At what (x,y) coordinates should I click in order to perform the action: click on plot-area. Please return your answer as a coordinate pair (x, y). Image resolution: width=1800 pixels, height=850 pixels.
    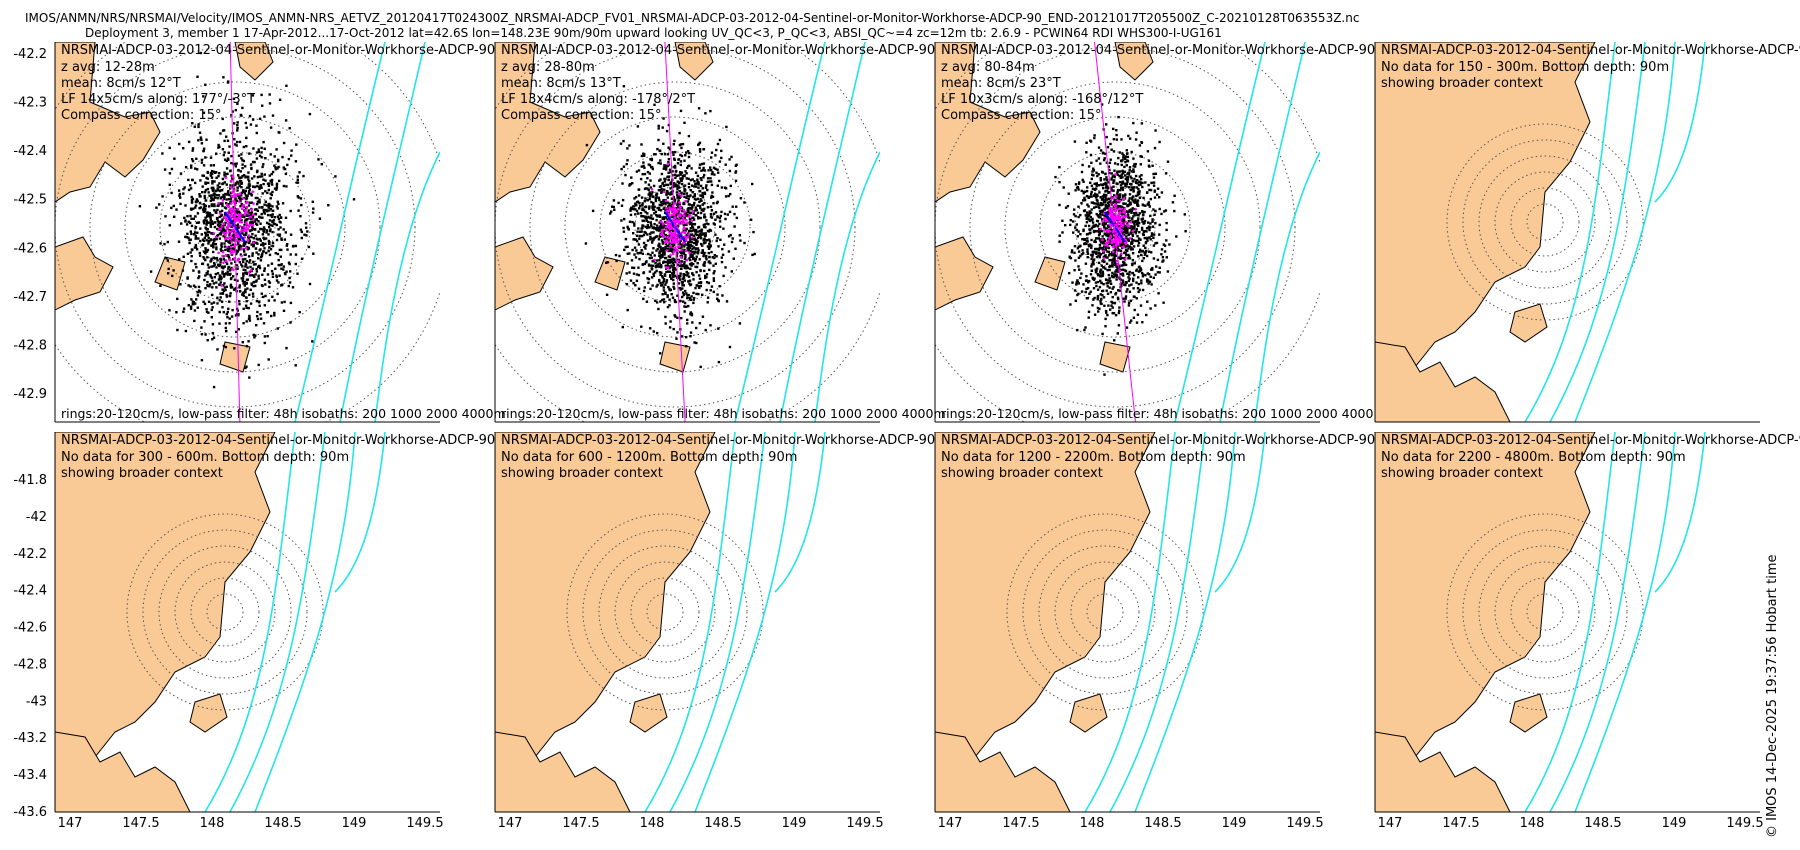
    Looking at the image, I should click on (687, 232).